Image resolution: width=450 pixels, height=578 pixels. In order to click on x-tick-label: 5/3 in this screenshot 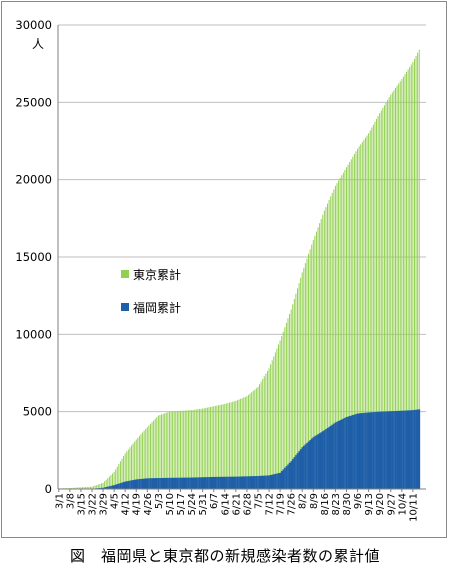, I will do `click(159, 501)`.